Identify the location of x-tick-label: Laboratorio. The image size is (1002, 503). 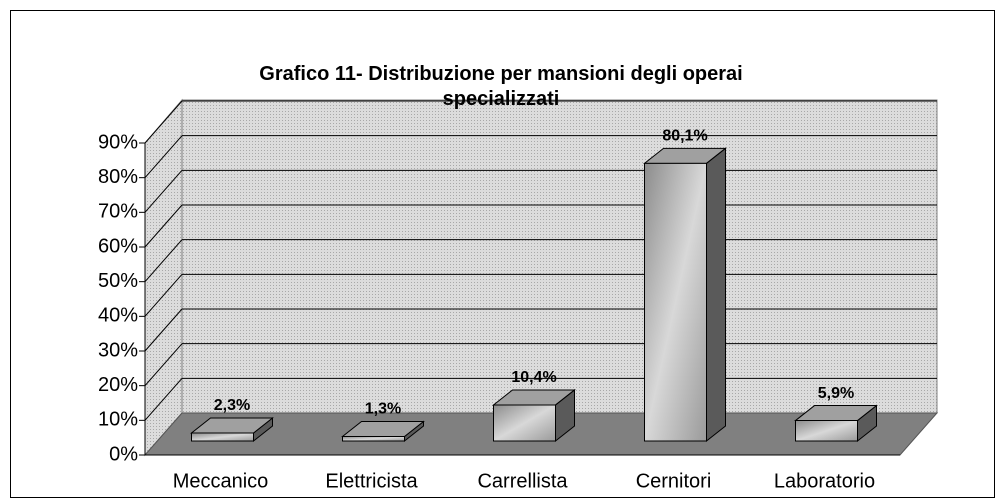
(824, 481).